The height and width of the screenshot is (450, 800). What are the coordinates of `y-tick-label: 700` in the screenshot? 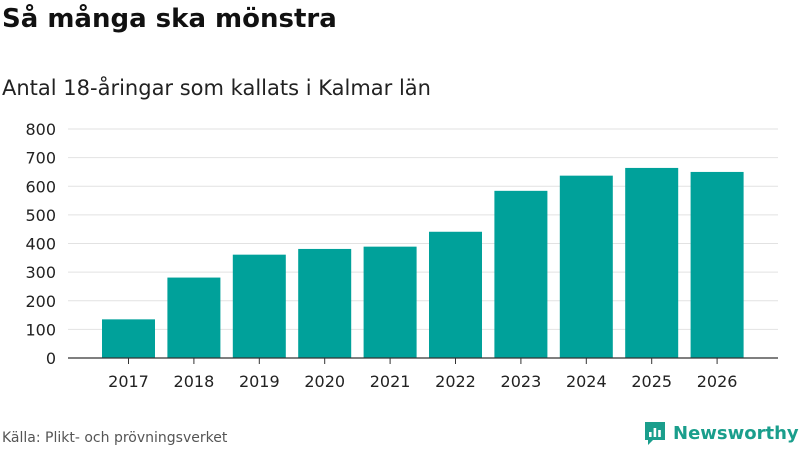 It's located at (40, 158).